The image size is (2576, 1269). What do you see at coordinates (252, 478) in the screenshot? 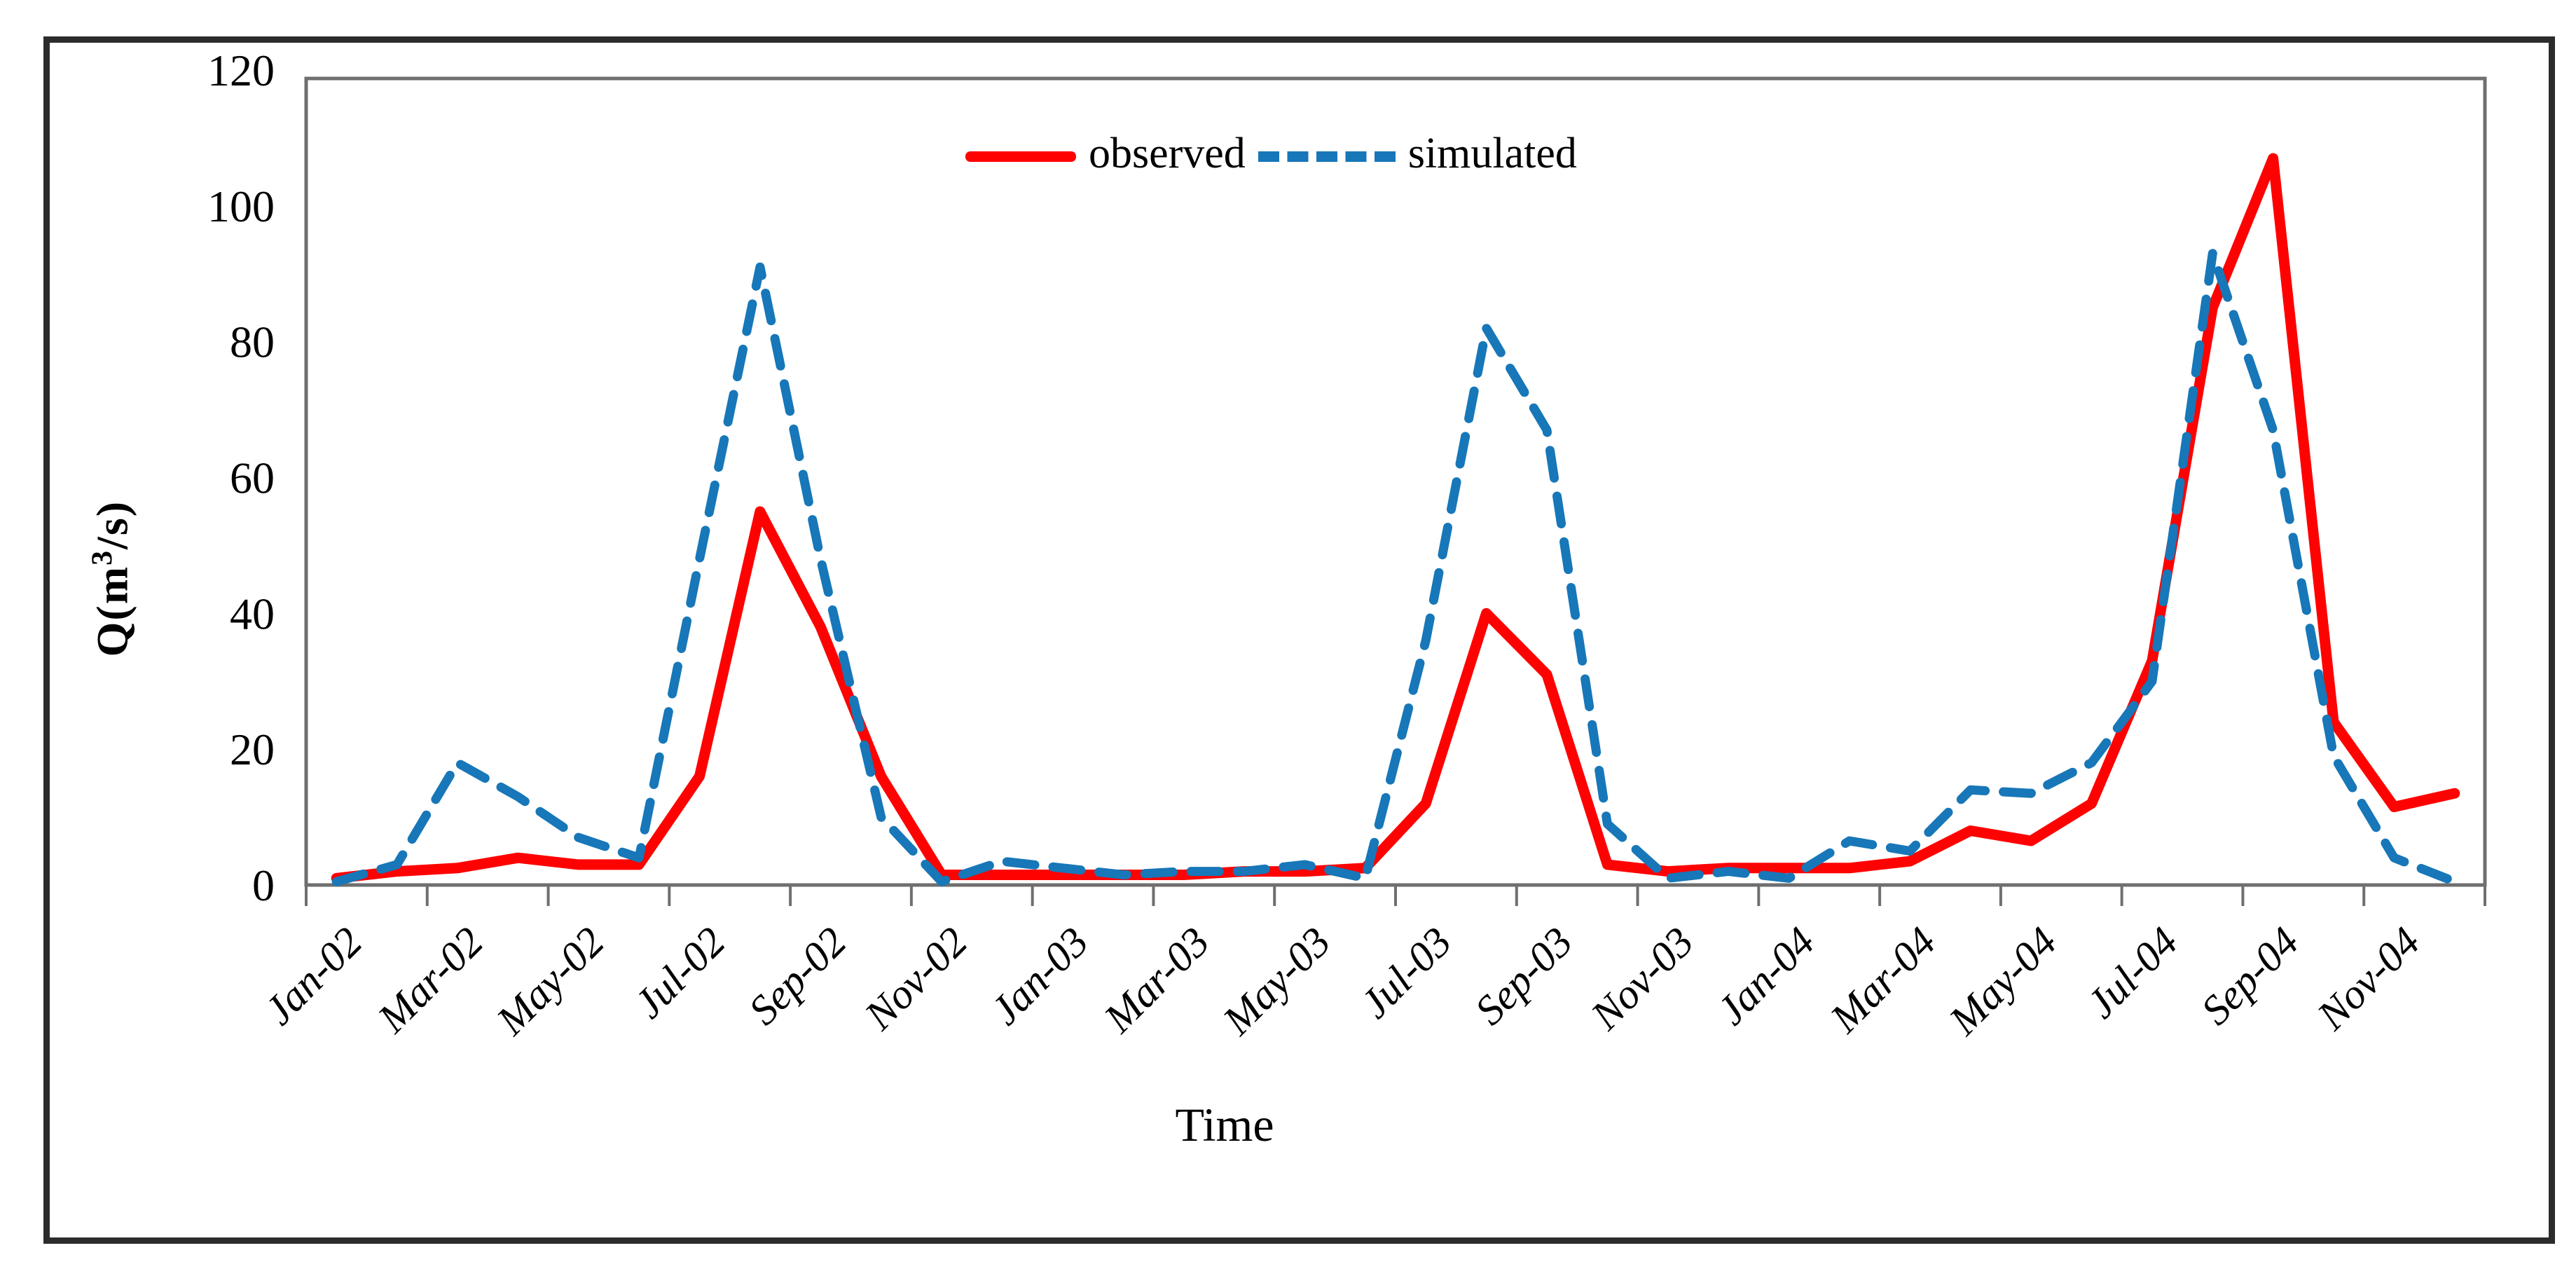
I see `y-tick-label: 60` at bounding box center [252, 478].